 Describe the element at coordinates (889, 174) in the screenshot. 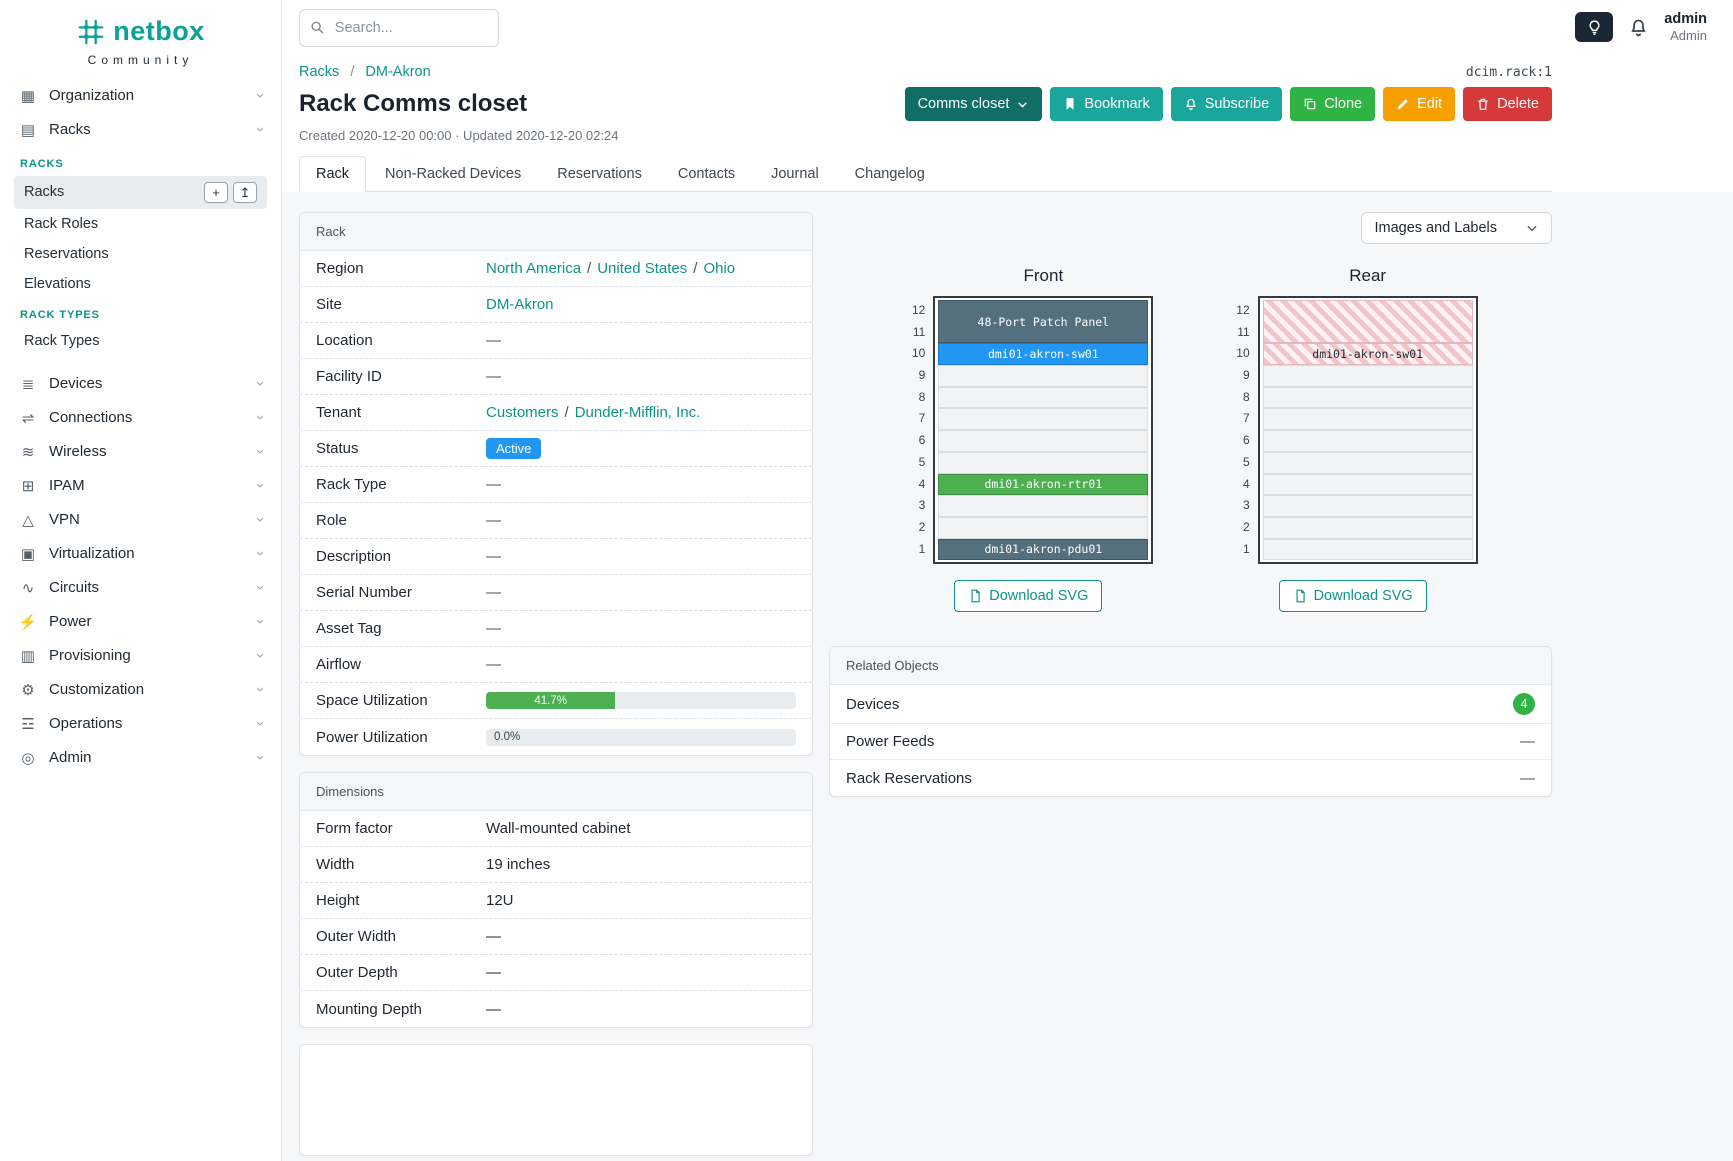

I see `tab: Changelog` at that location.